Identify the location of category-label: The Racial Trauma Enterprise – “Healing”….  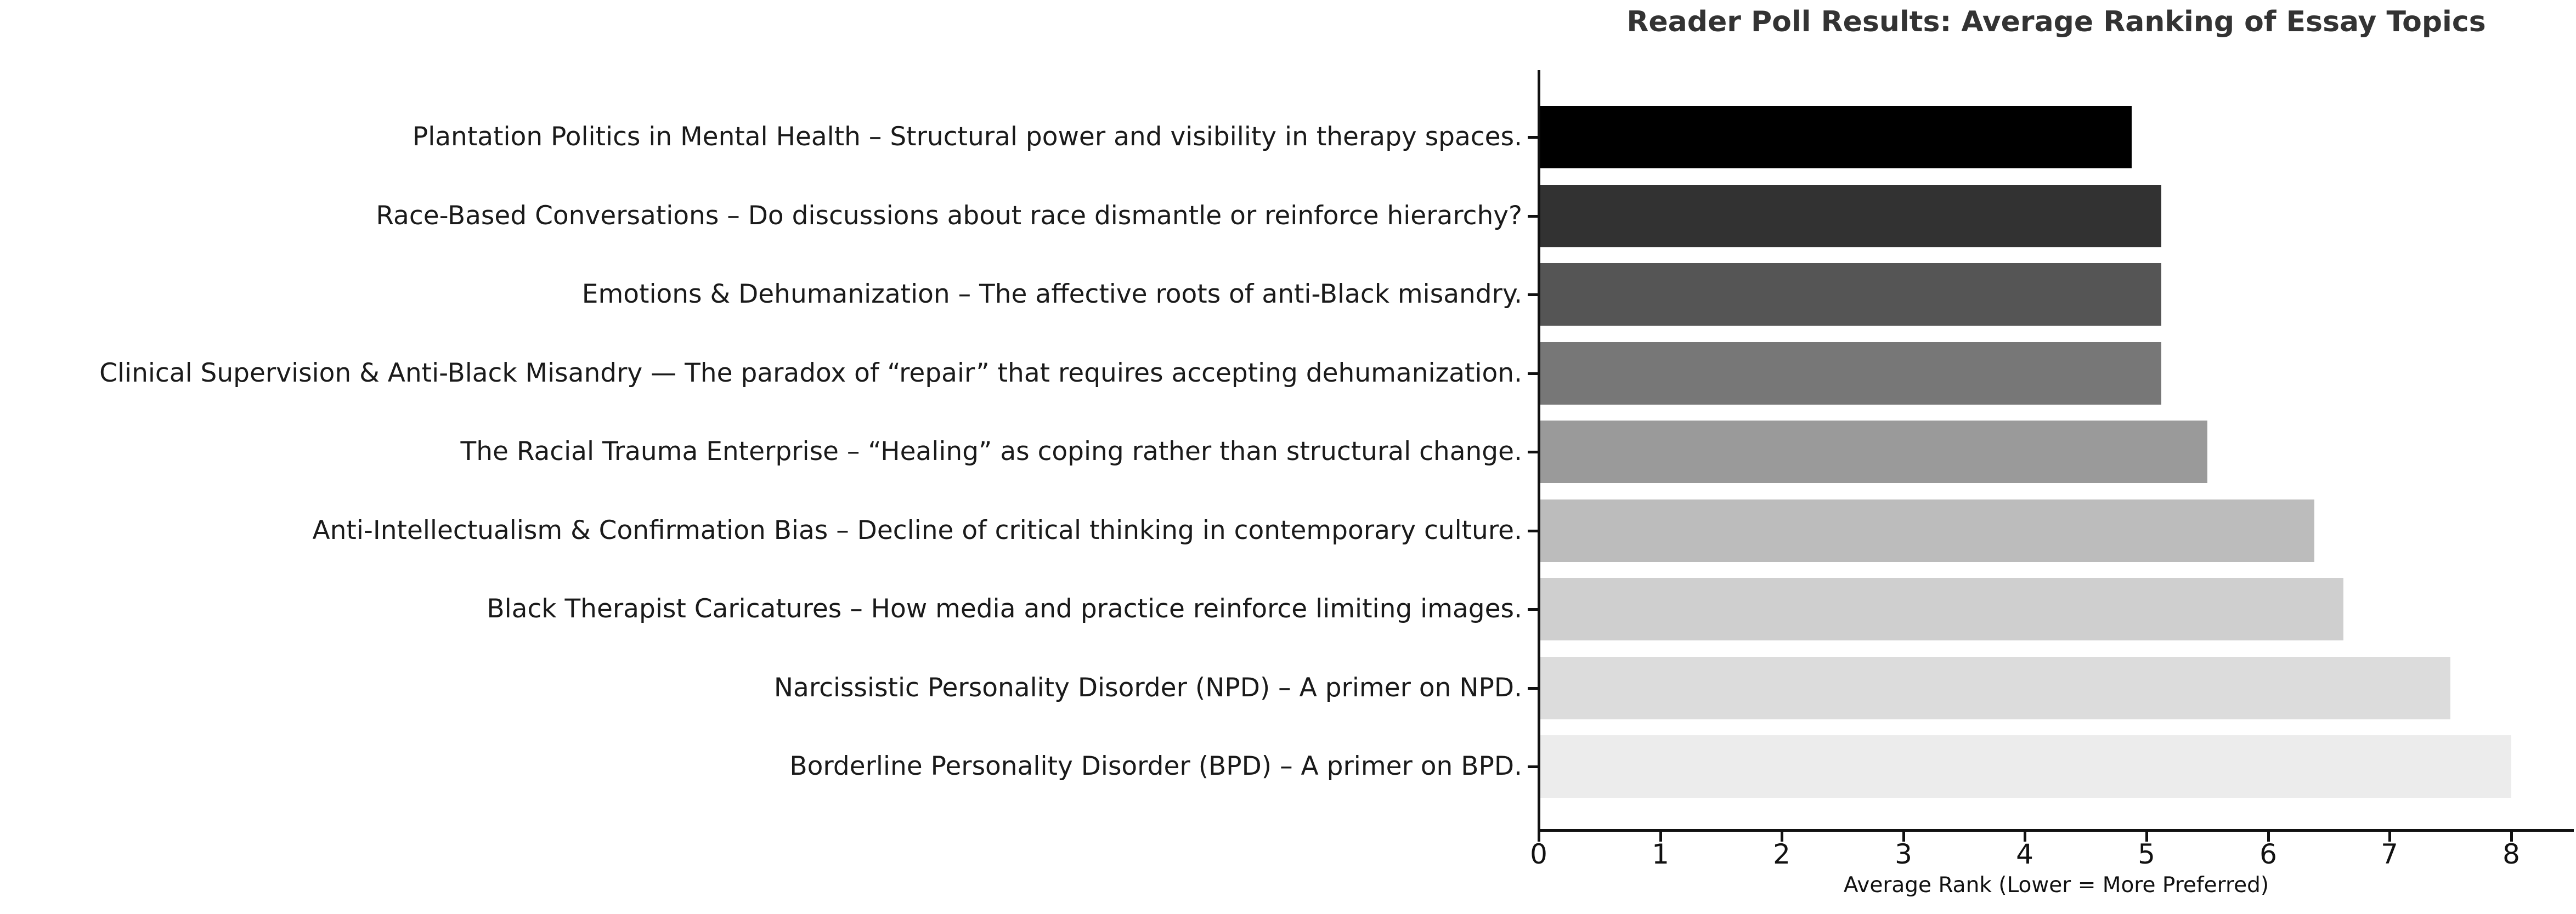
(991, 451).